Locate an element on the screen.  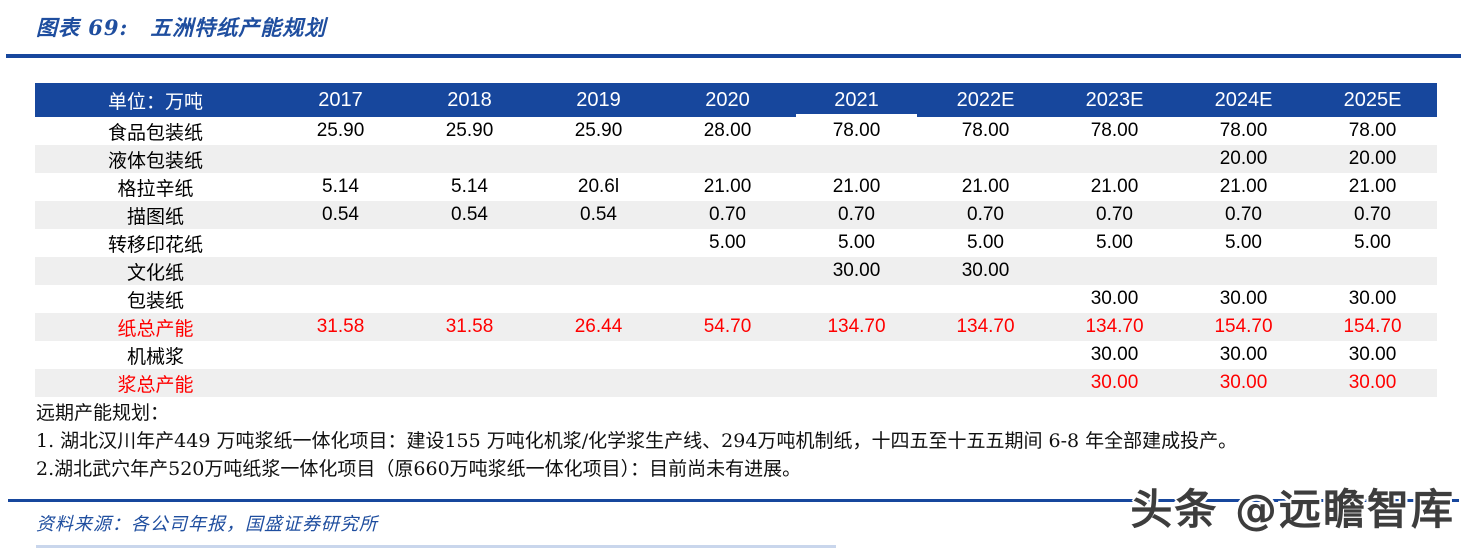
column-header-2024e: 2024E is located at coordinates (1243, 100).